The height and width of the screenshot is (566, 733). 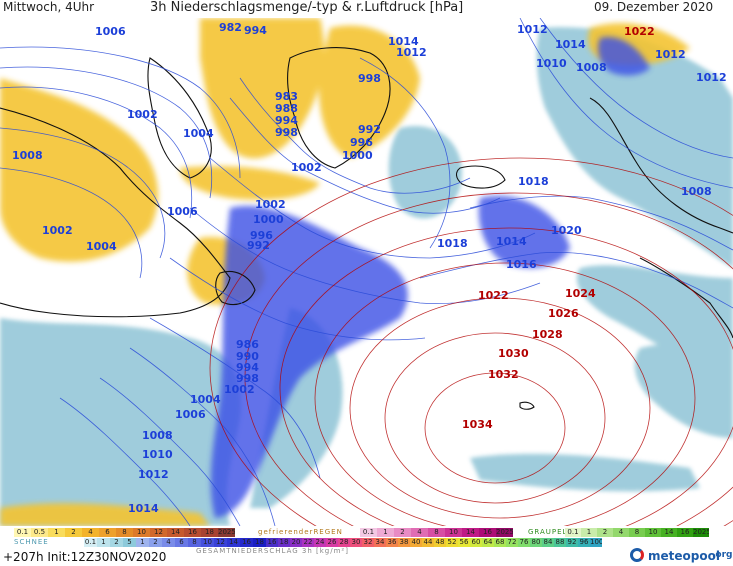 What do you see at coordinates (90, 532) in the screenshot?
I see `legend-rain-cell: 4` at bounding box center [90, 532].